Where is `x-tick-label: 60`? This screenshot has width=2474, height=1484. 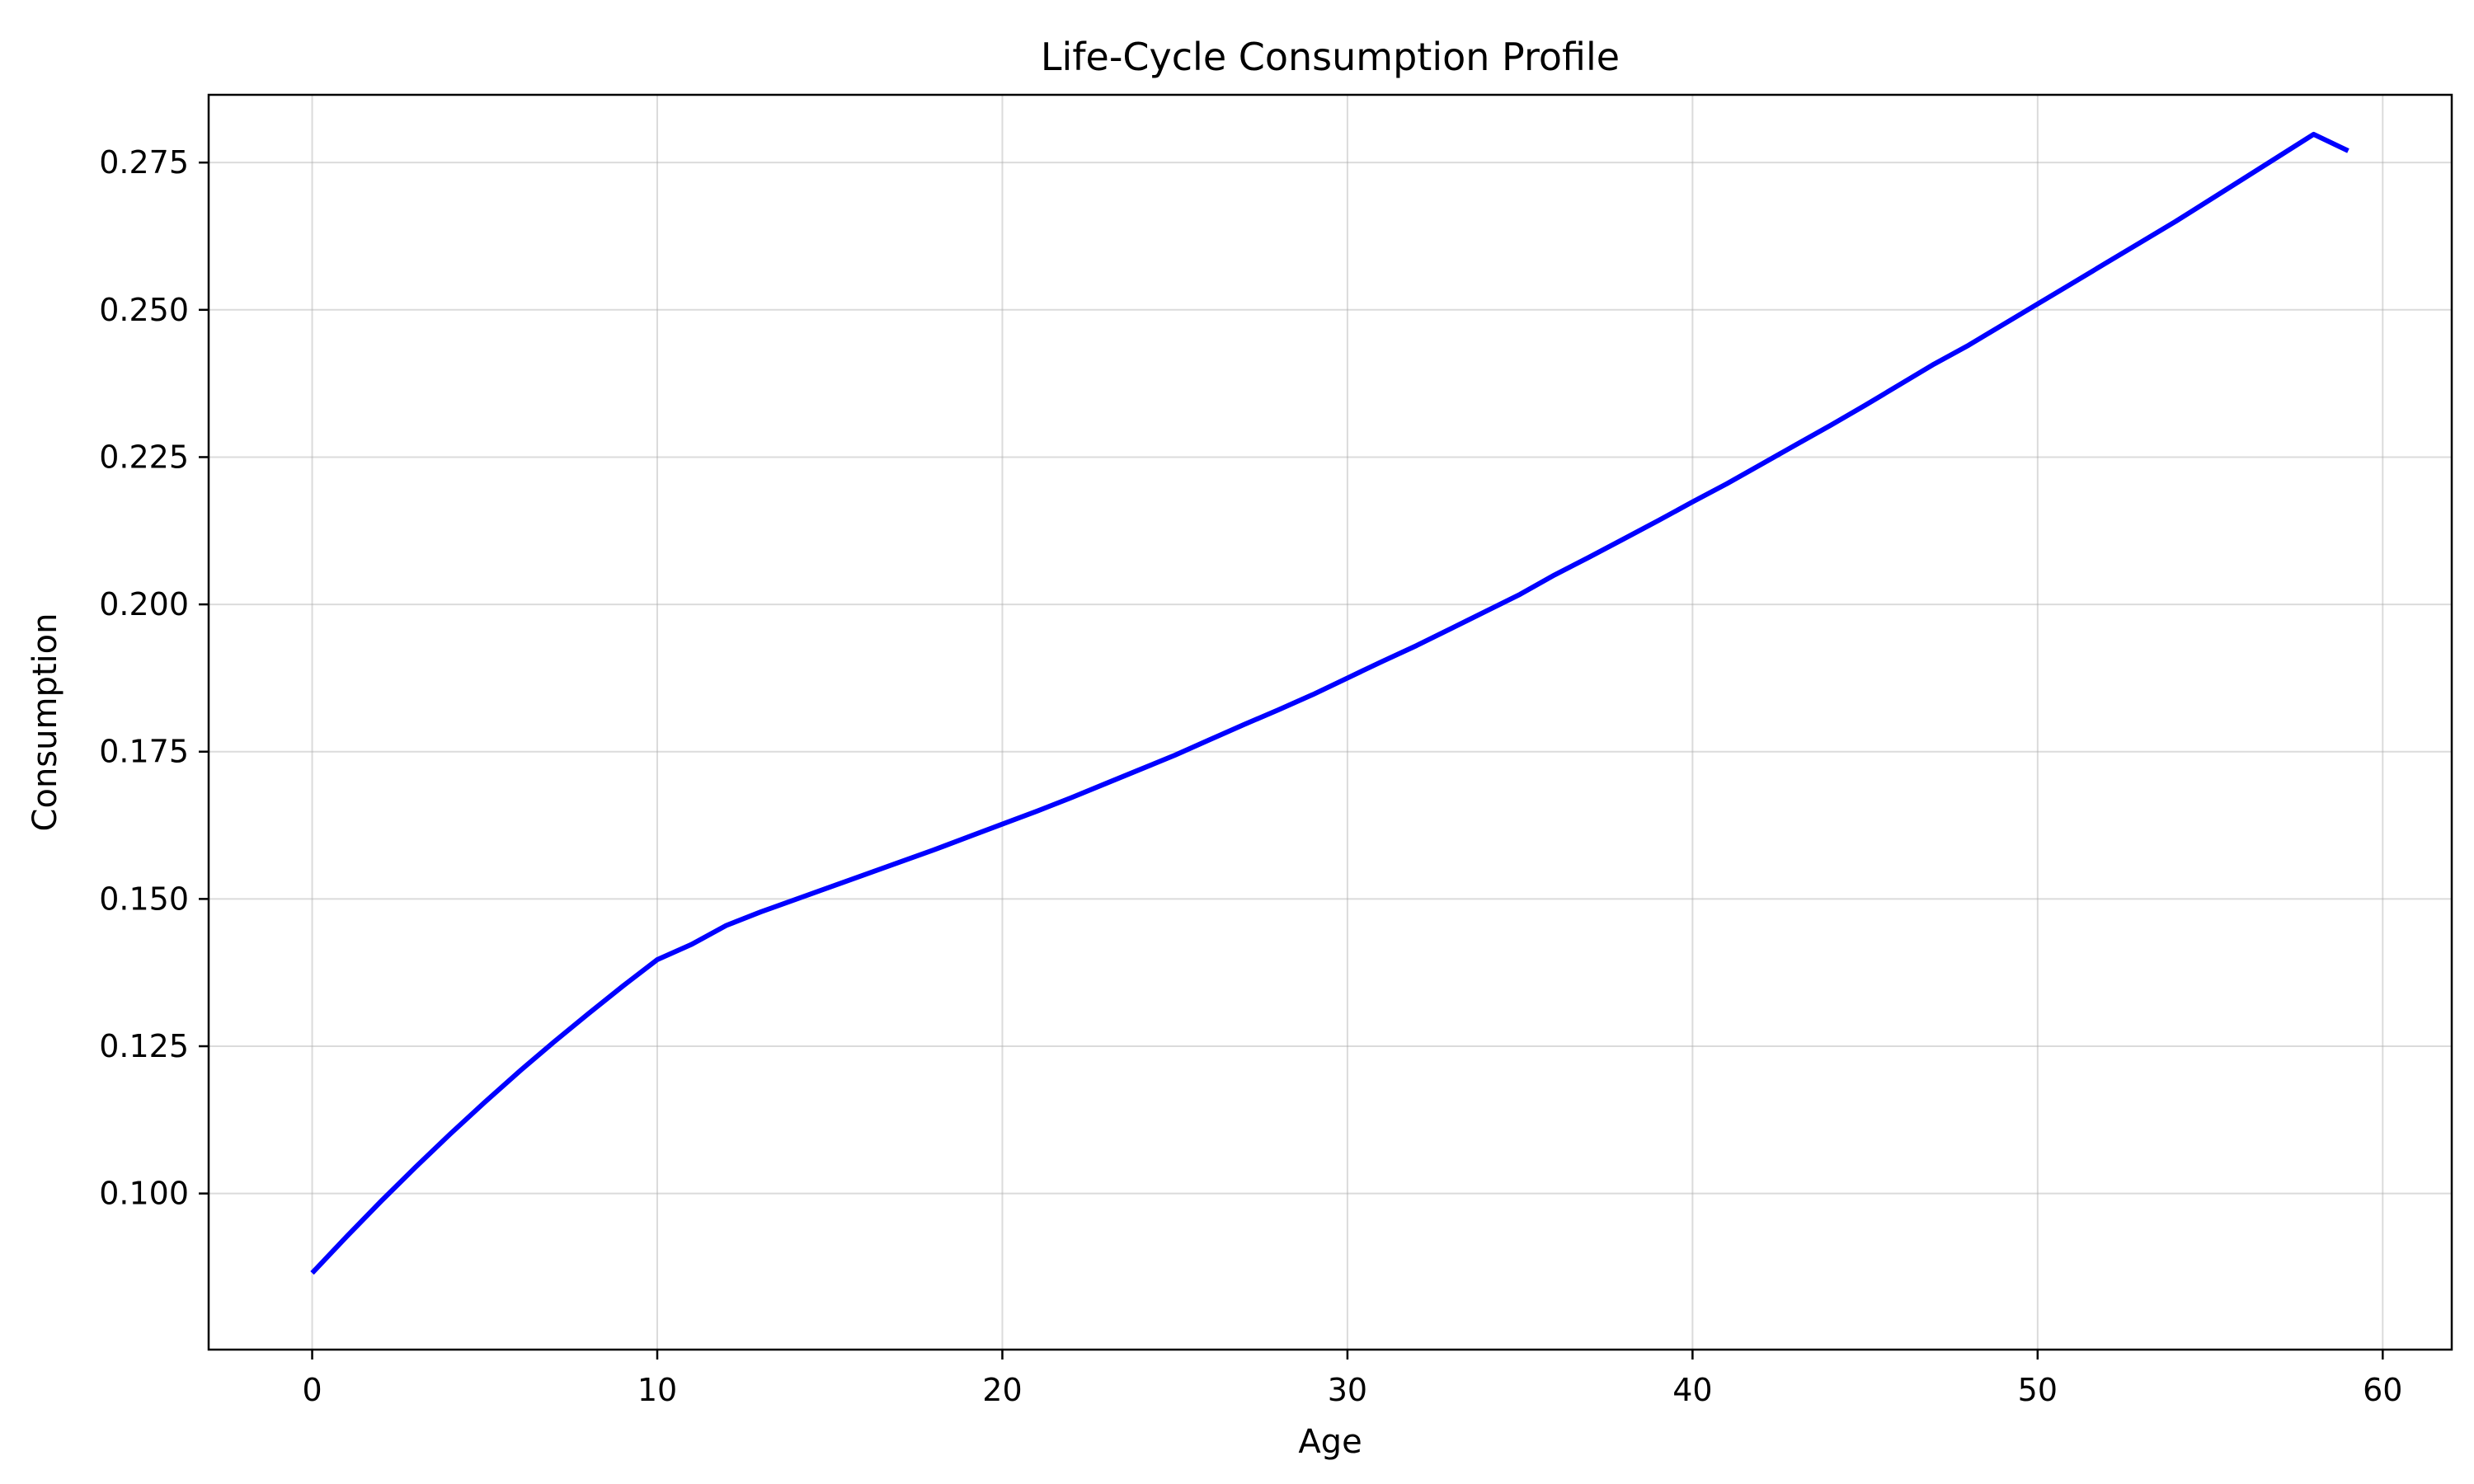 x-tick-label: 60 is located at coordinates (2382, 1390).